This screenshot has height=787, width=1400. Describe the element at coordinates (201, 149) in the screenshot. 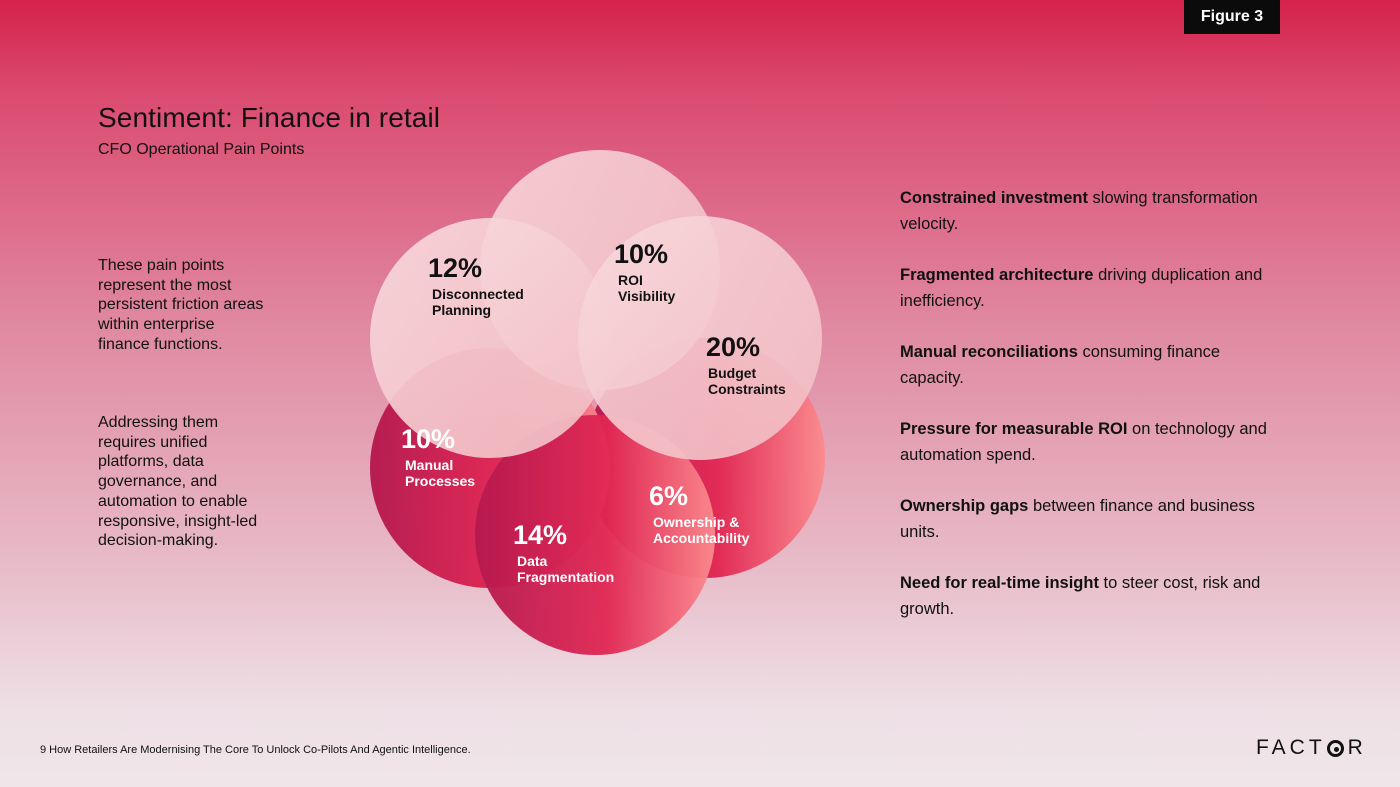

I see `page-subtitle: CFO Operational Pain Points` at that location.